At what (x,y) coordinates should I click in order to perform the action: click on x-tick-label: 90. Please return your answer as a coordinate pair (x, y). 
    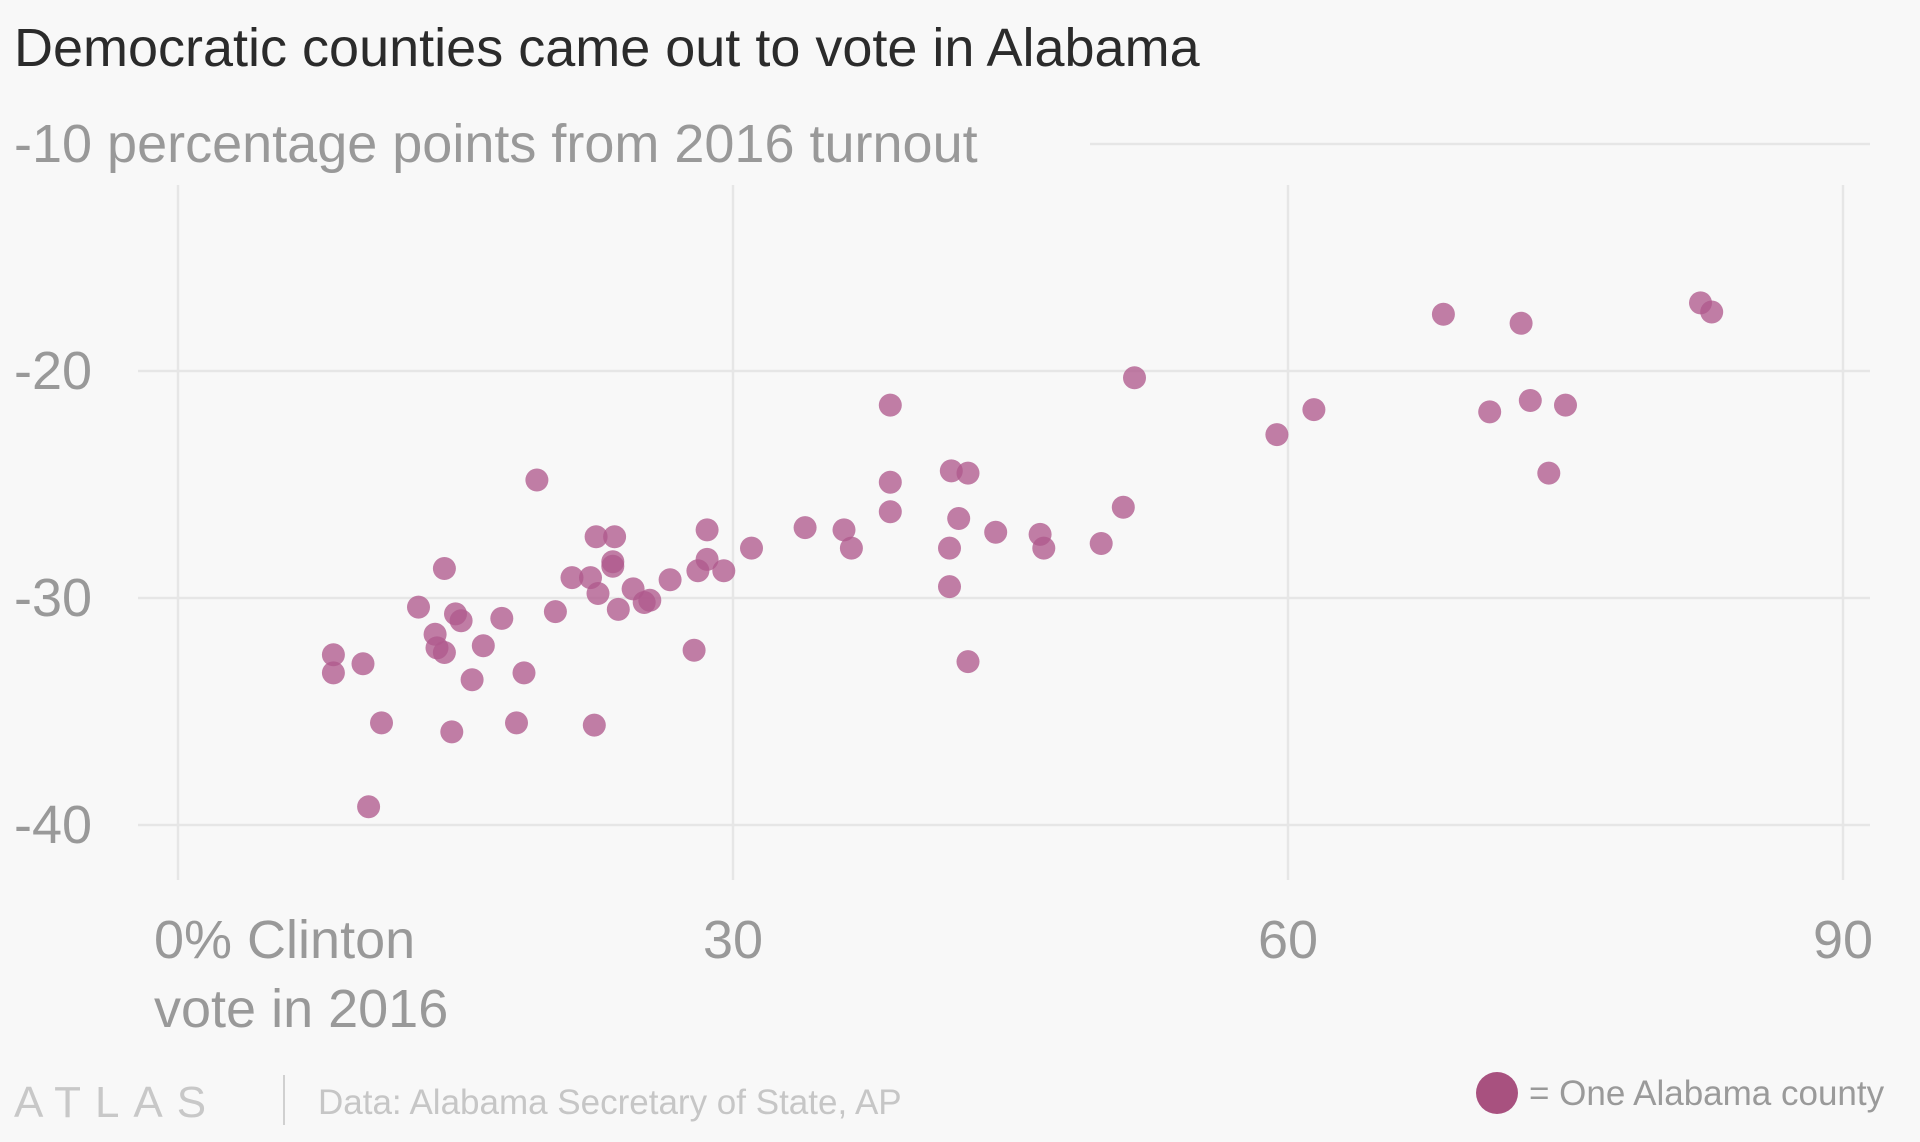
    Looking at the image, I should click on (1843, 940).